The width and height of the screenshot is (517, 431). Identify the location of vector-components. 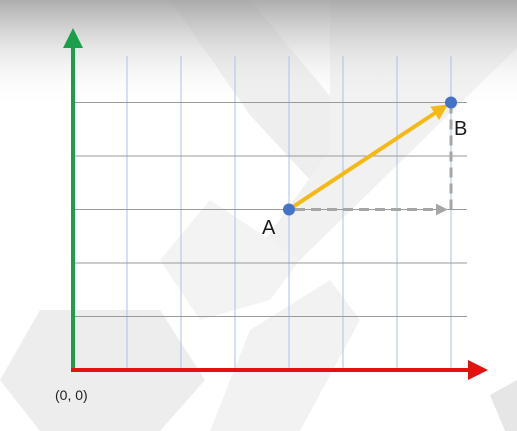
(374, 162).